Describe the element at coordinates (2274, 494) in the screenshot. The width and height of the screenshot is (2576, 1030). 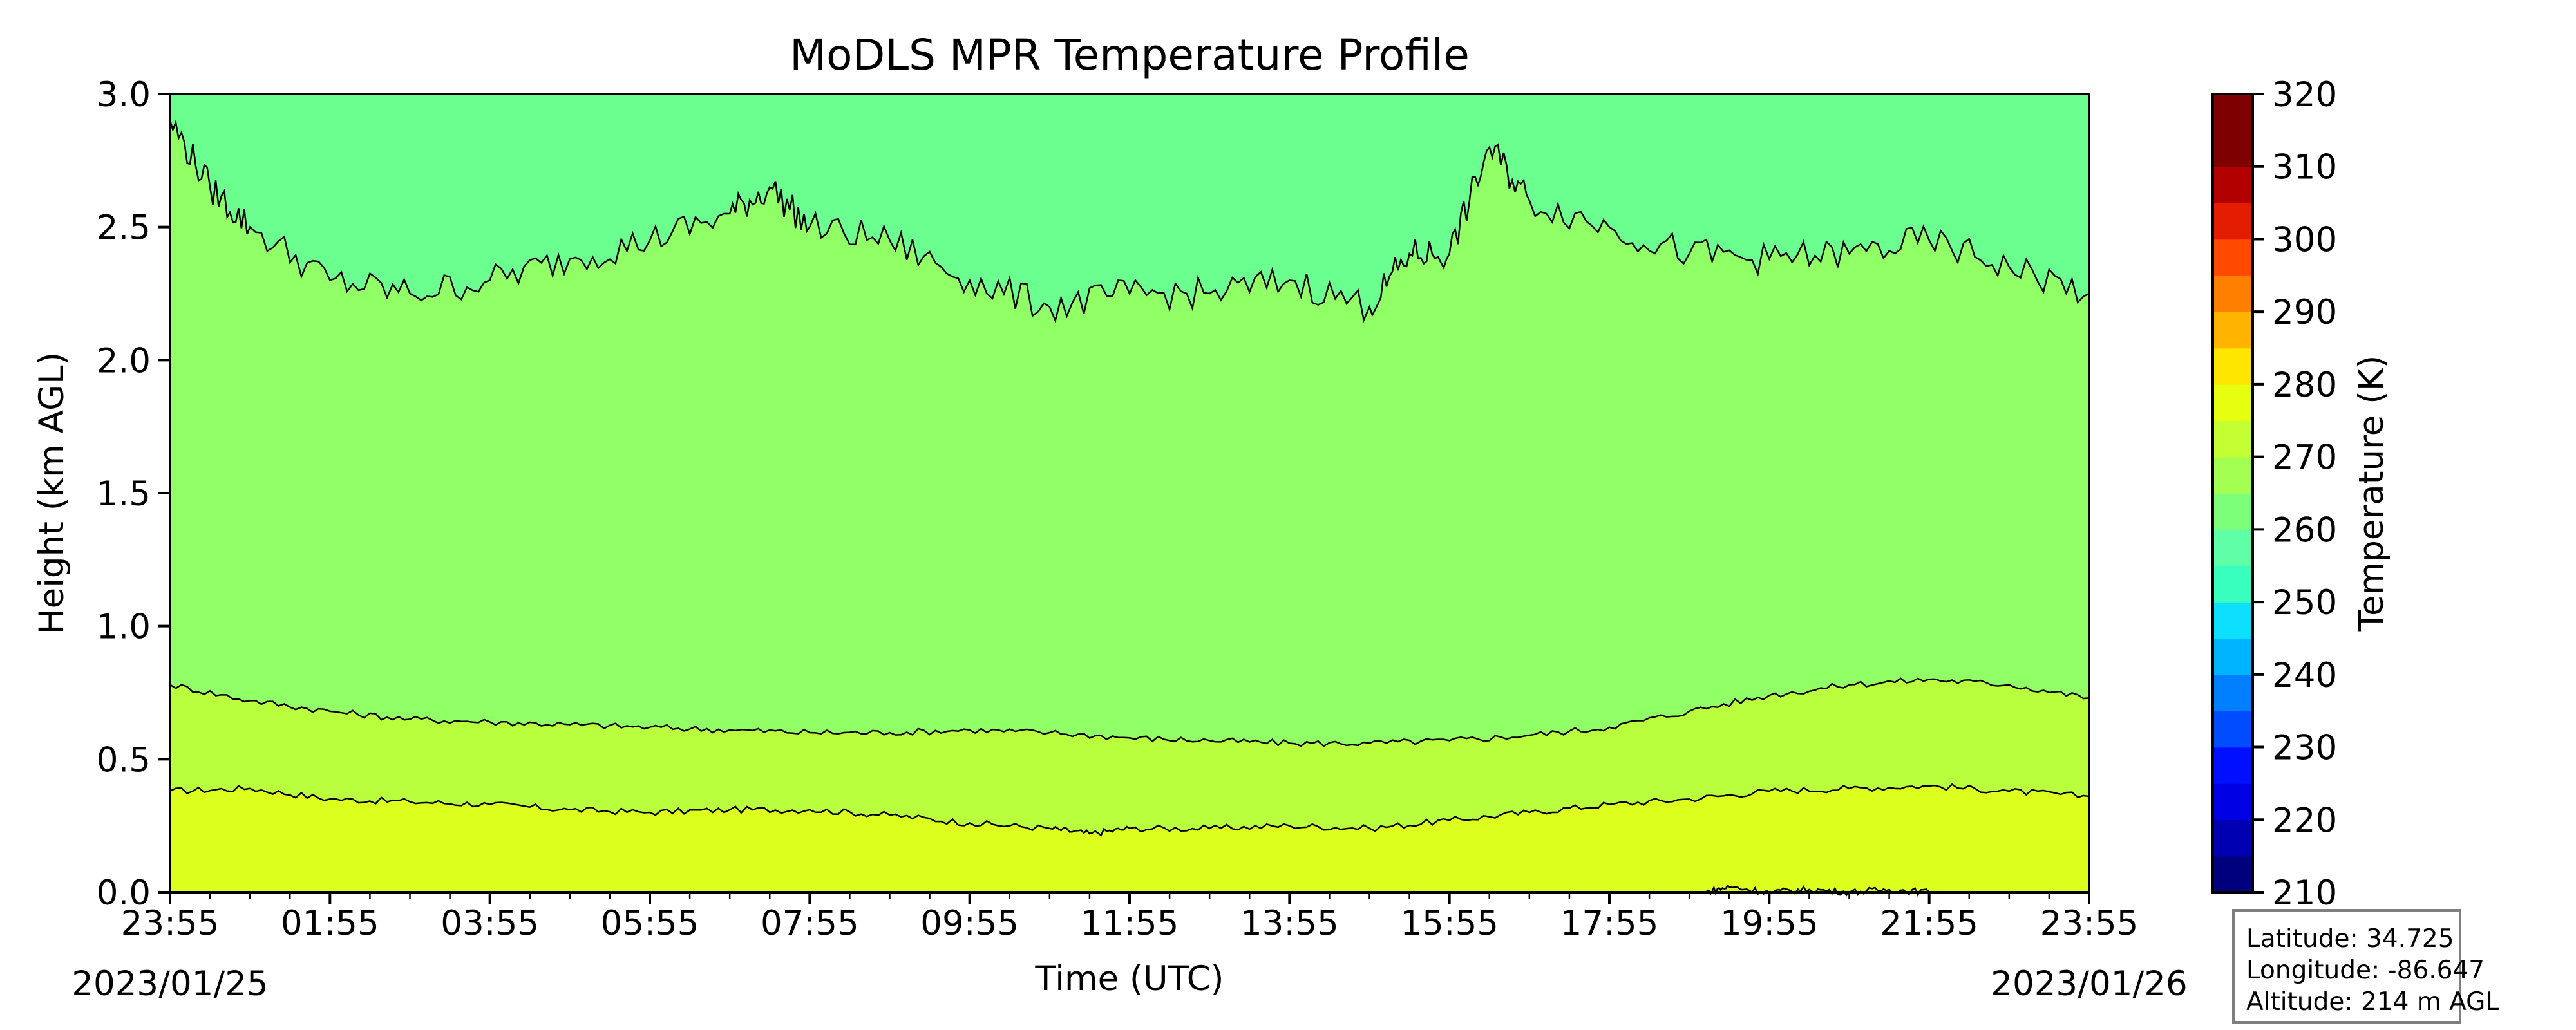
I see `colorbar: 210 220 230 240 250 260 270 280 290 300 310 320` at that location.